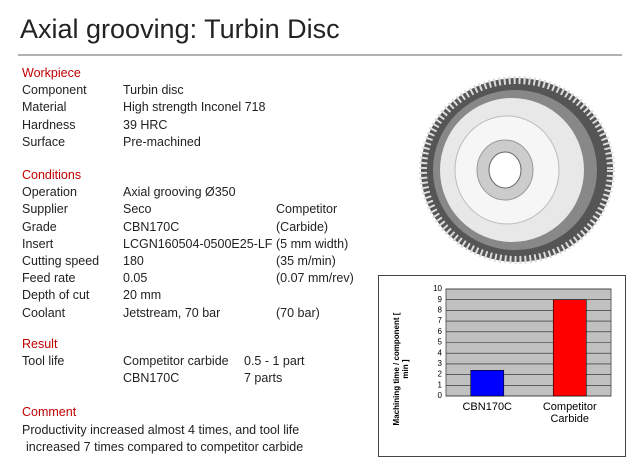 Image resolution: width=640 pixels, height=469 pixels. I want to click on section-heading: Conditions, so click(52, 175).